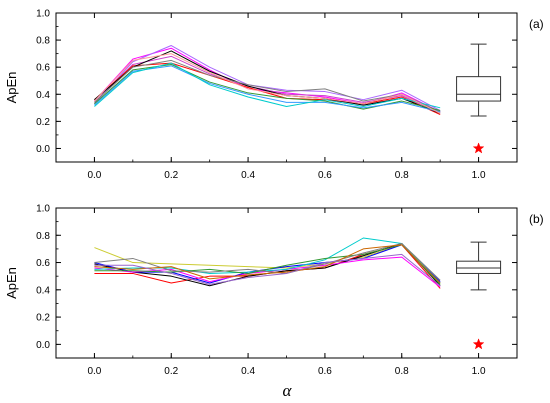  What do you see at coordinates (288, 390) in the screenshot?
I see `x-axis-title: α` at bounding box center [288, 390].